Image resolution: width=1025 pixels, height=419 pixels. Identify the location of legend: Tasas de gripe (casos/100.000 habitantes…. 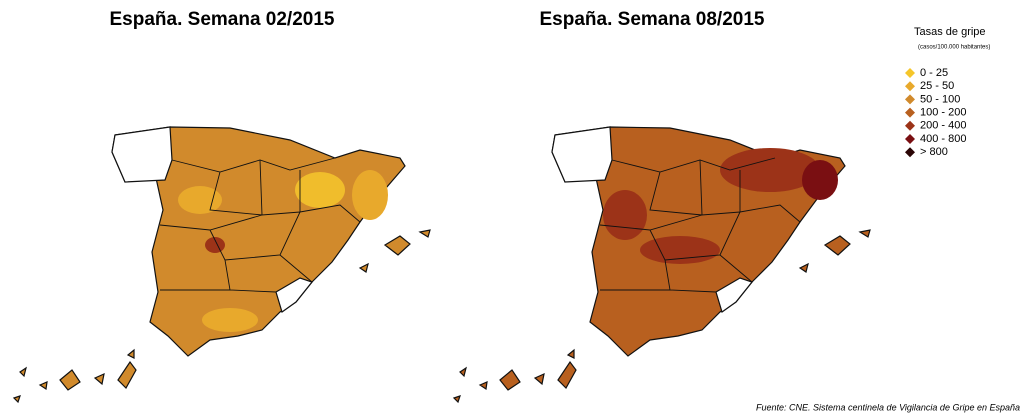
(947, 92).